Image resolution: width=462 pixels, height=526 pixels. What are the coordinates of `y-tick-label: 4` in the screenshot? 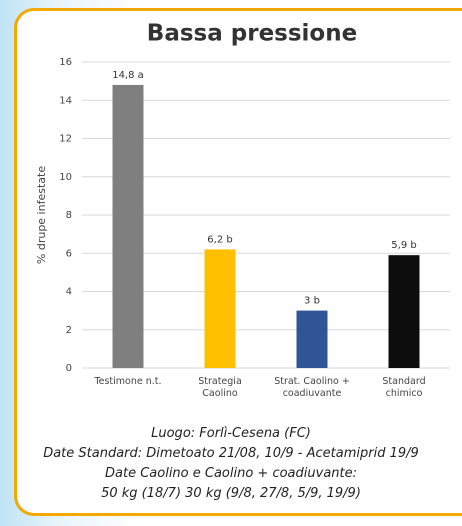 It's located at (69, 292).